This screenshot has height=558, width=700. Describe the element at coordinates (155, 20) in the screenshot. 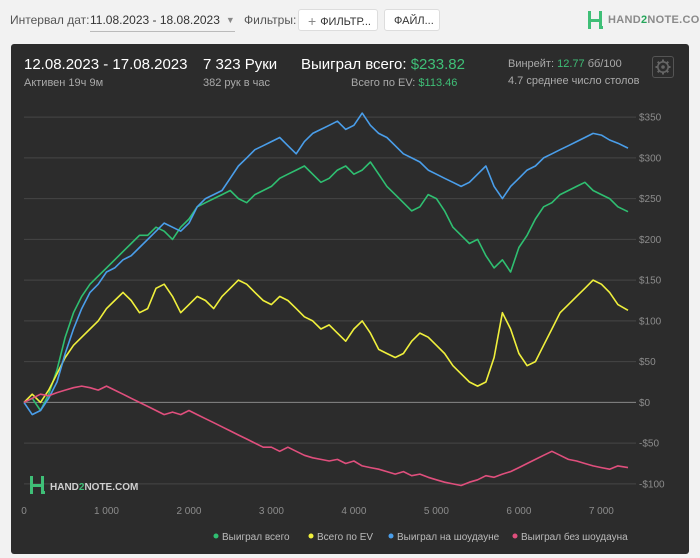

I see `date-range-value: 11.08.2023 - 18.08.2023` at that location.